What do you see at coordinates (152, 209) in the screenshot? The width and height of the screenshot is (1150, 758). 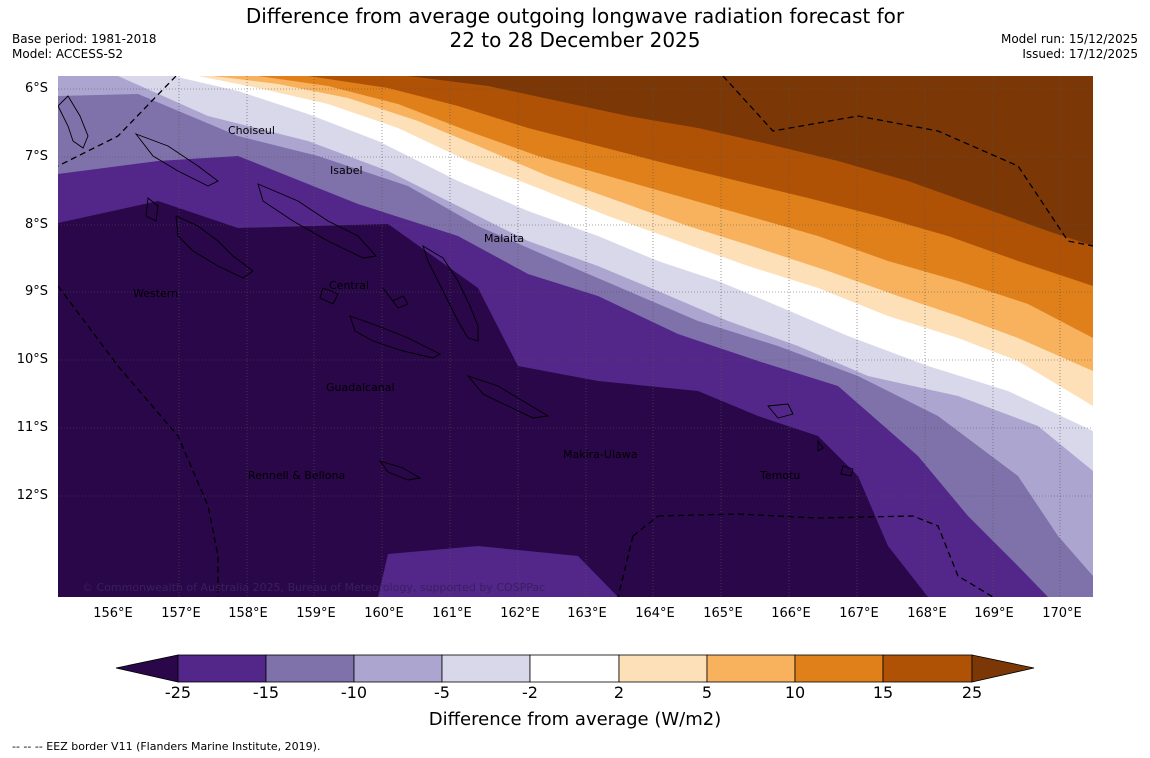 I see `vella-lavella-island` at bounding box center [152, 209].